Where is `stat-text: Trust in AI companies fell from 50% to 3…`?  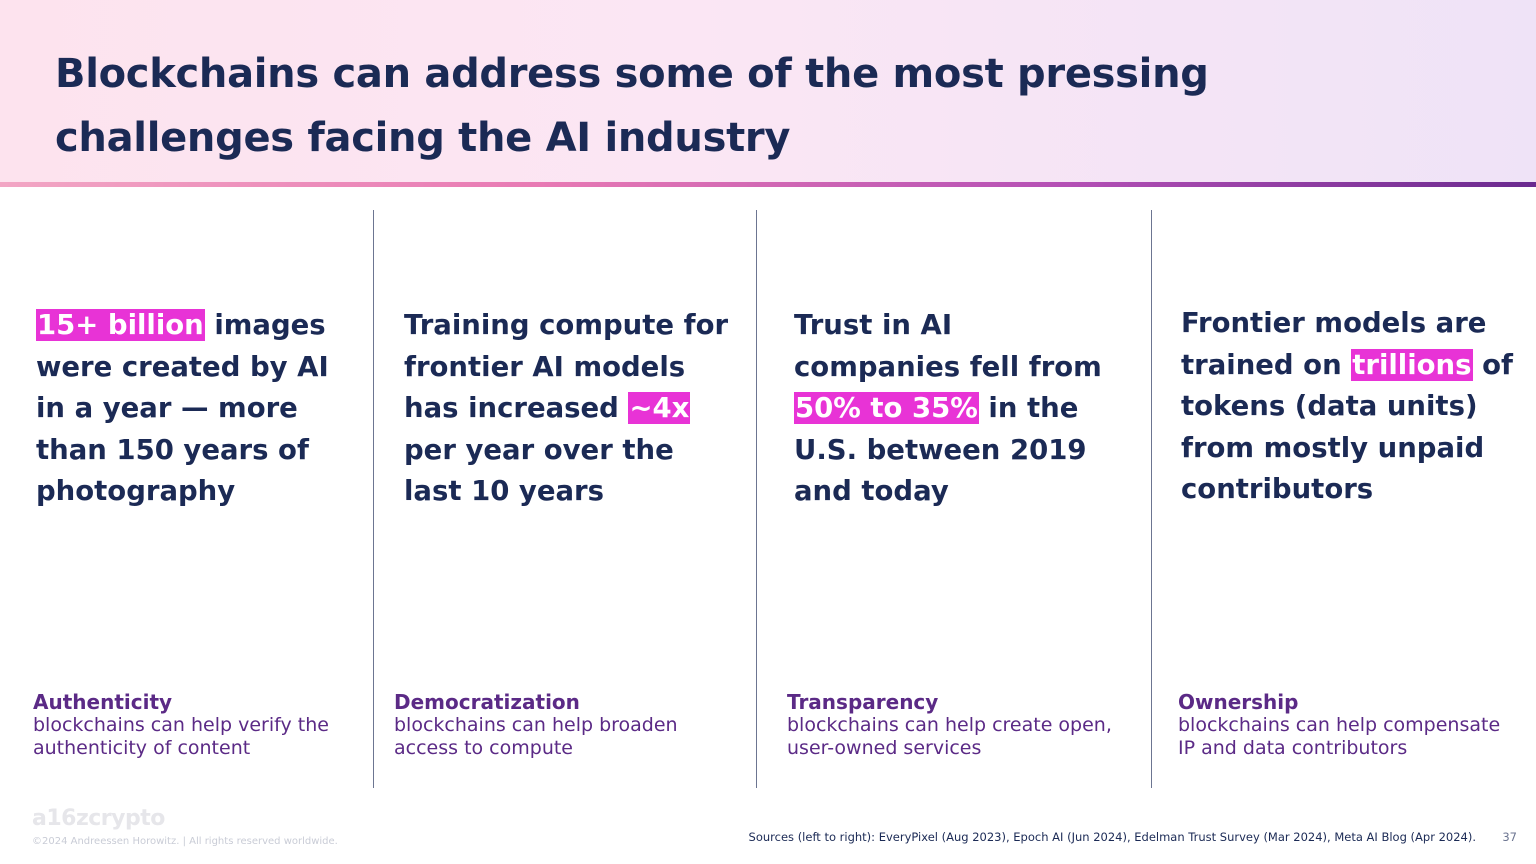 stat-text: Trust in AI companies fell from 50% to 3… is located at coordinates (948, 408).